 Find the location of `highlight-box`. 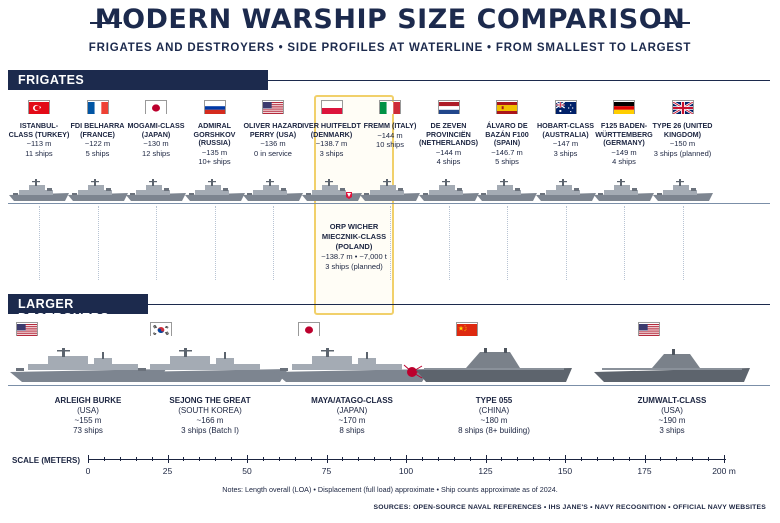

highlight-box is located at coordinates (354, 205).